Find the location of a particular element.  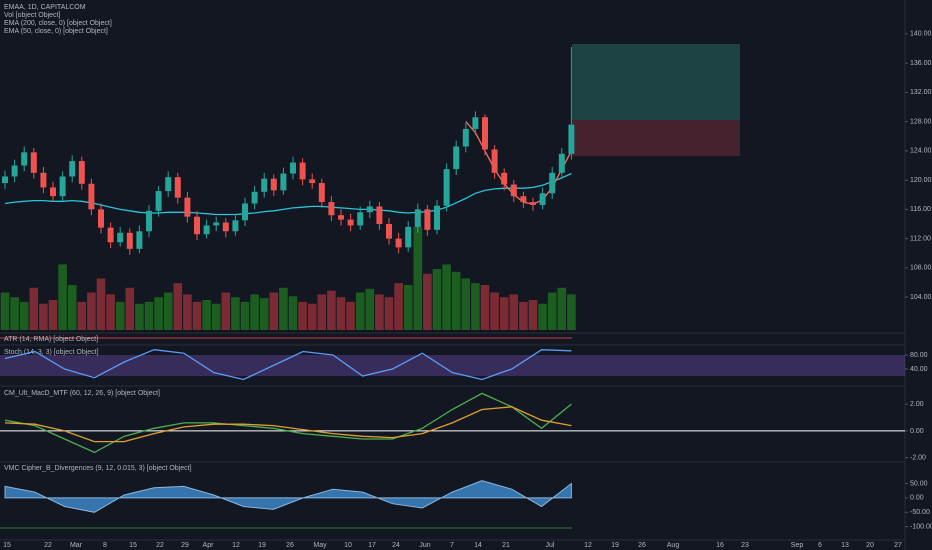

x-tick-label: 15 is located at coordinates (133, 545).